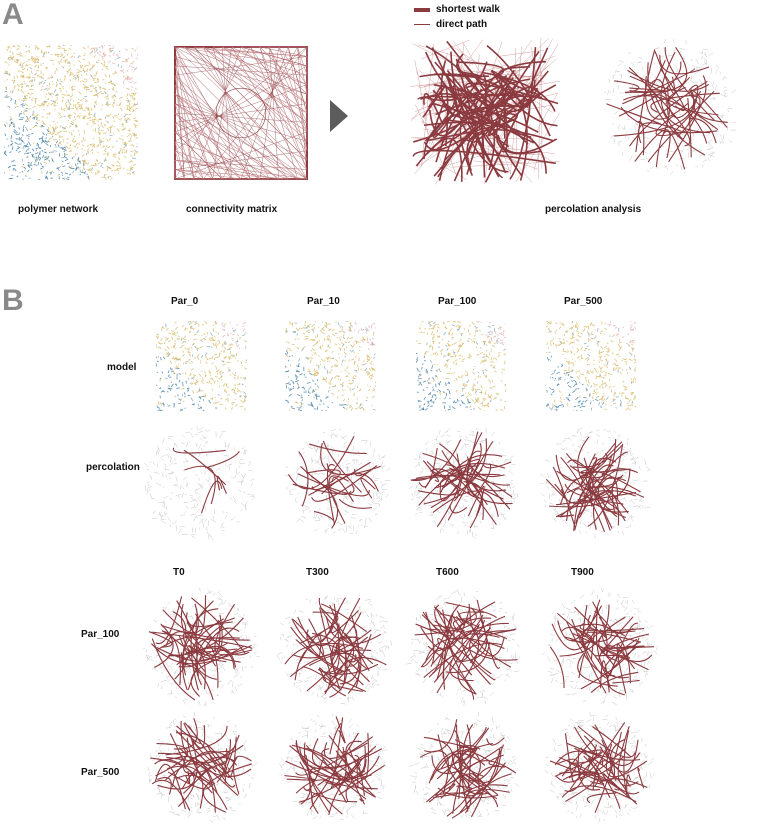  I want to click on caption-percolation-analysis: percolation analysis, so click(593, 209).